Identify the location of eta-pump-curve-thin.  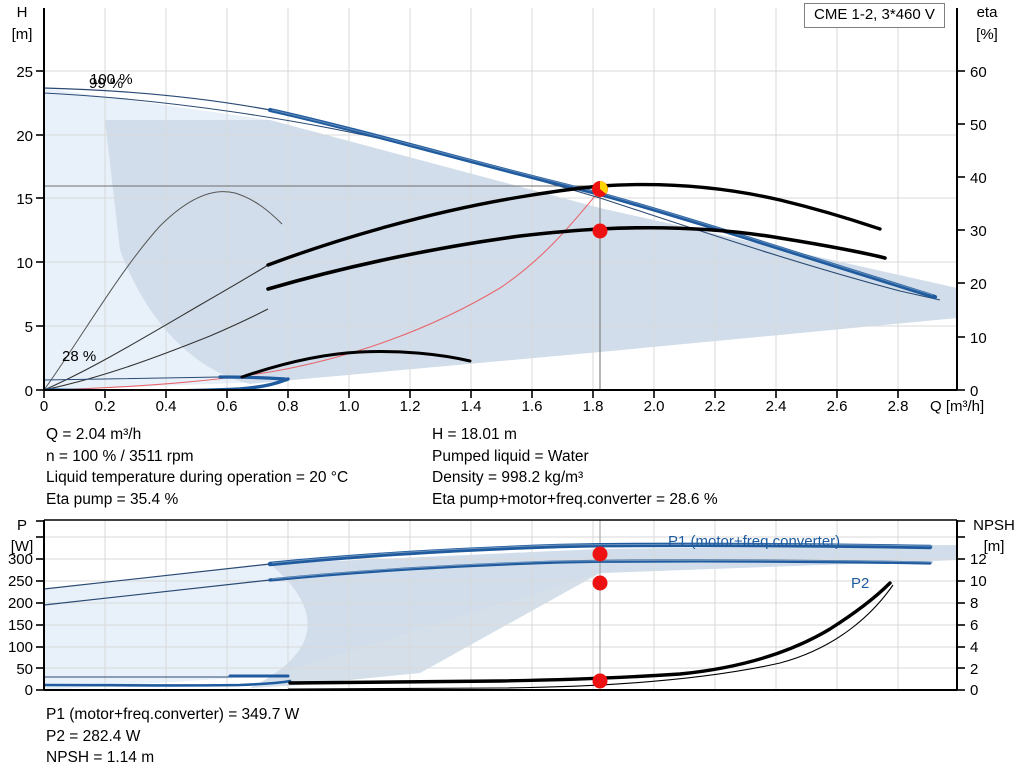
(156, 327).